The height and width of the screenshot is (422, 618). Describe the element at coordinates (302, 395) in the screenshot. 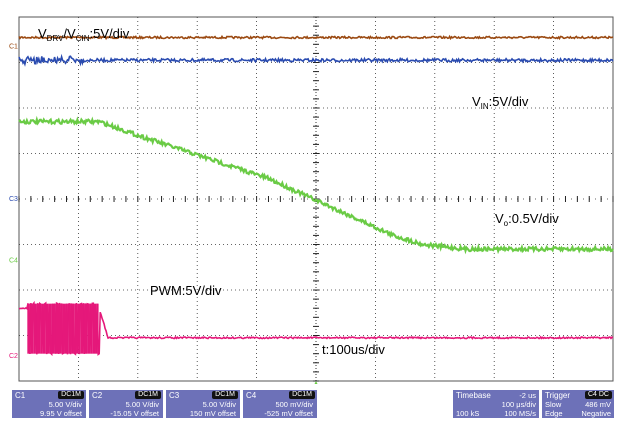

I see `channel-4-coupling: DC1M` at that location.